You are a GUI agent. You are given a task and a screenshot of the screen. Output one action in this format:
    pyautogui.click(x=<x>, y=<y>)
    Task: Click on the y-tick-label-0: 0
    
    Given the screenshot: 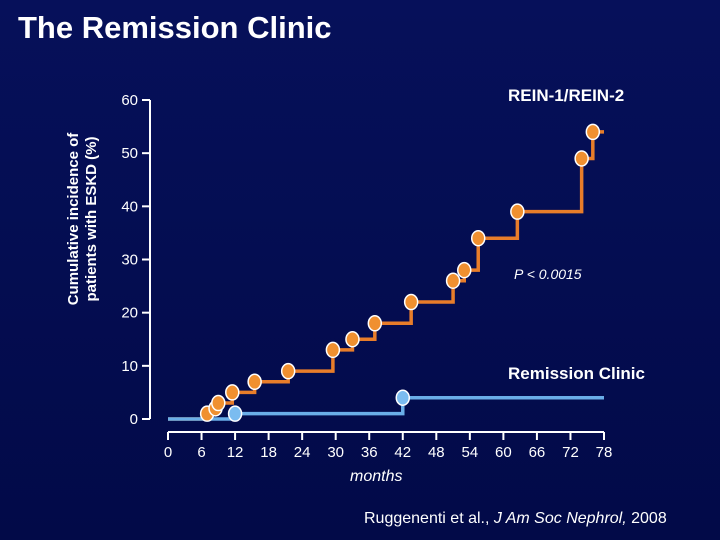 What is the action you would take?
    pyautogui.click(x=134, y=419)
    